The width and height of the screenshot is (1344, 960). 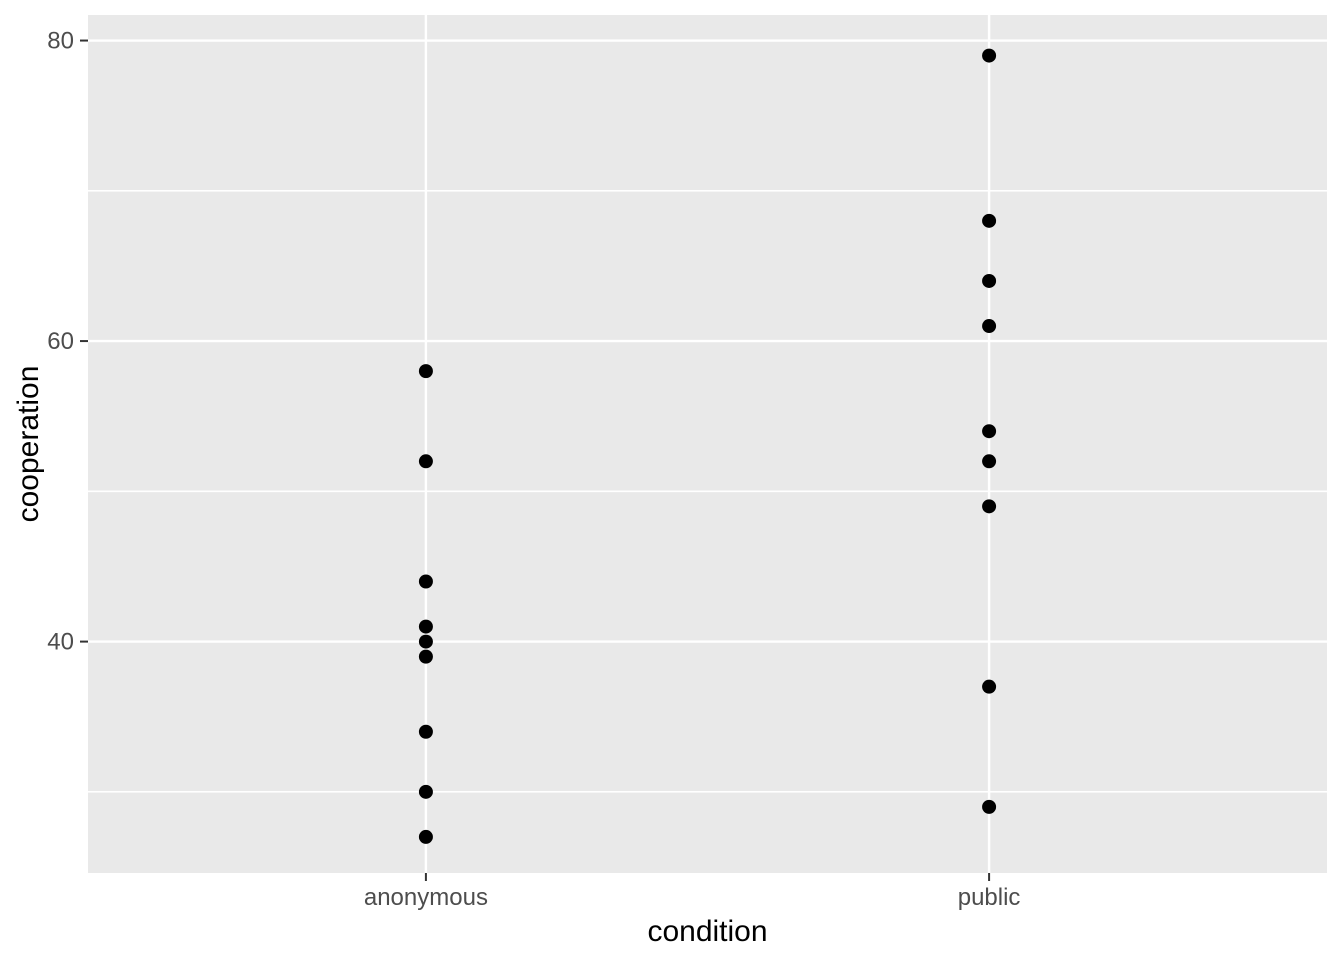 I want to click on y-axis-title: cooperation, so click(x=28, y=444).